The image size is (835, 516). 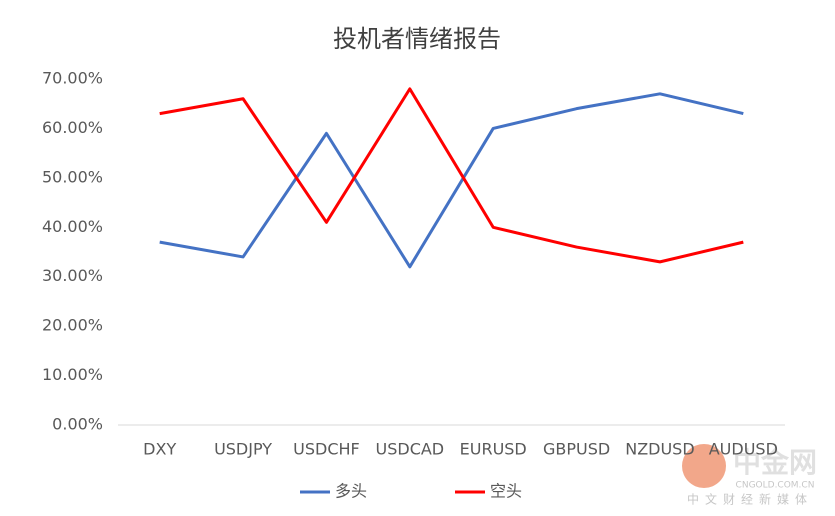 What do you see at coordinates (775, 486) in the screenshot?
I see `watermark-domain: CNGOLD.COM.CN` at bounding box center [775, 486].